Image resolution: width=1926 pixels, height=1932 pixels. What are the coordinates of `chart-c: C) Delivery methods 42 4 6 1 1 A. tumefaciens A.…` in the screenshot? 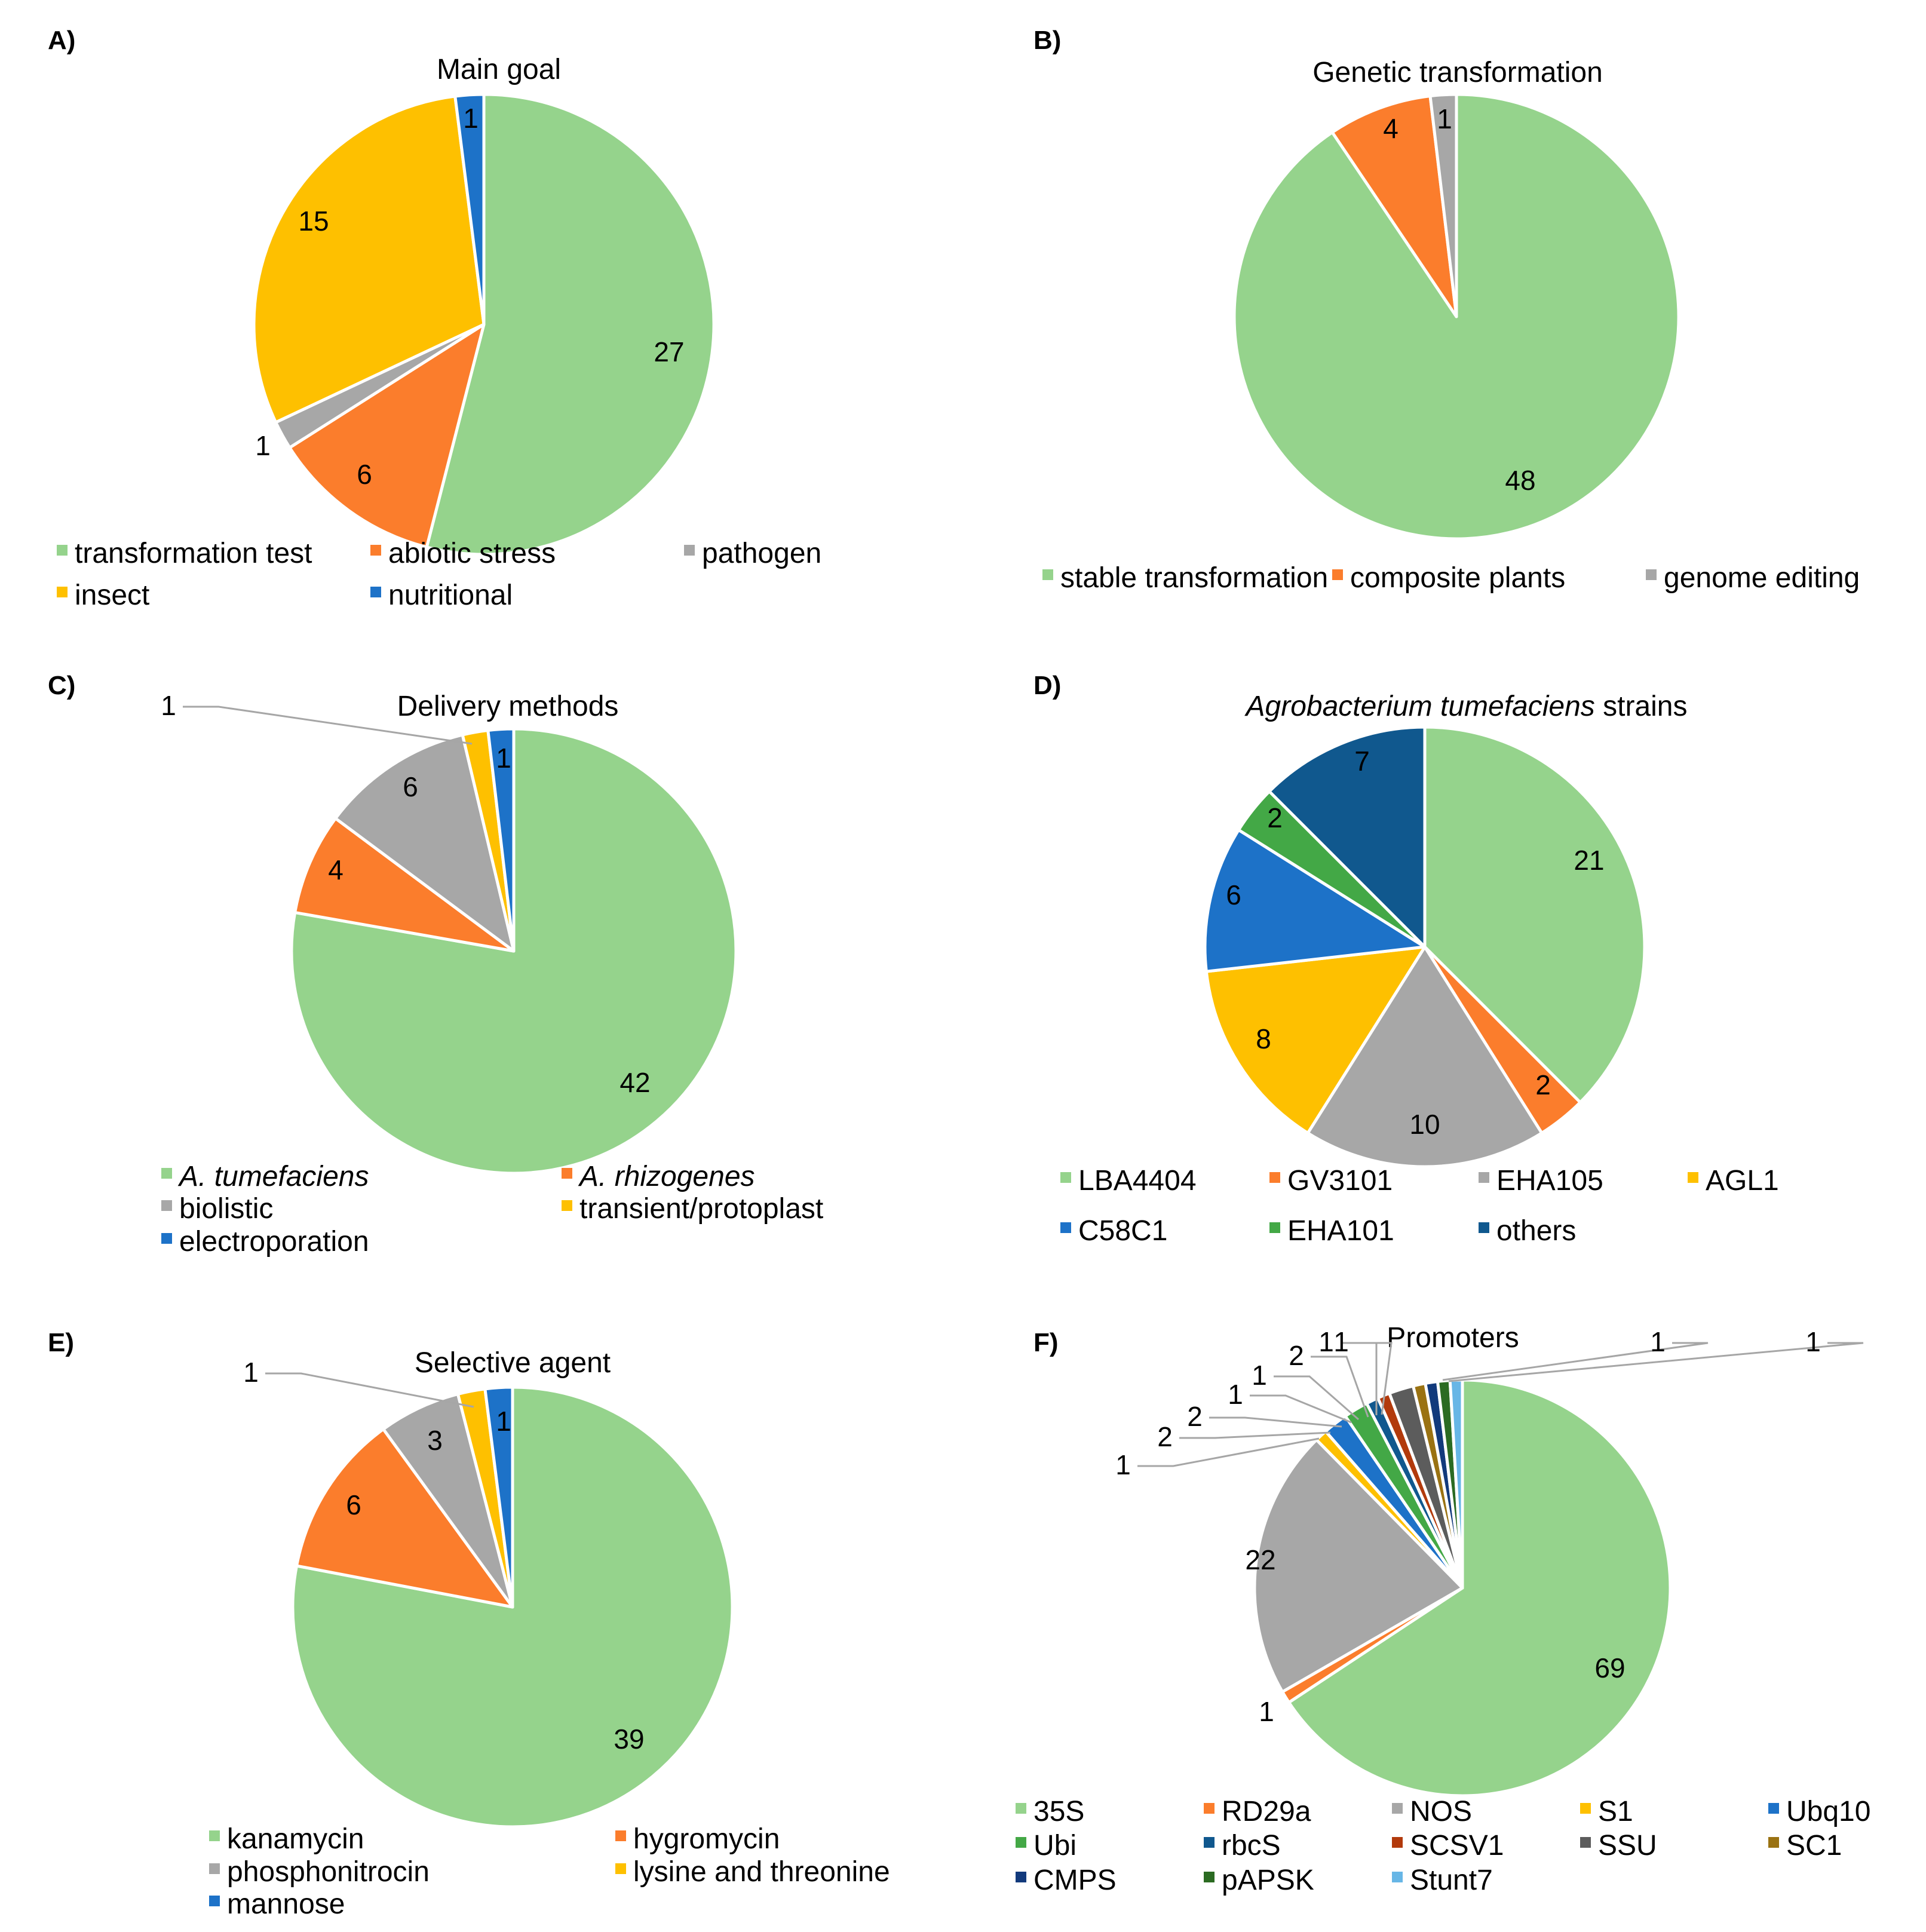 It's located at (435, 964).